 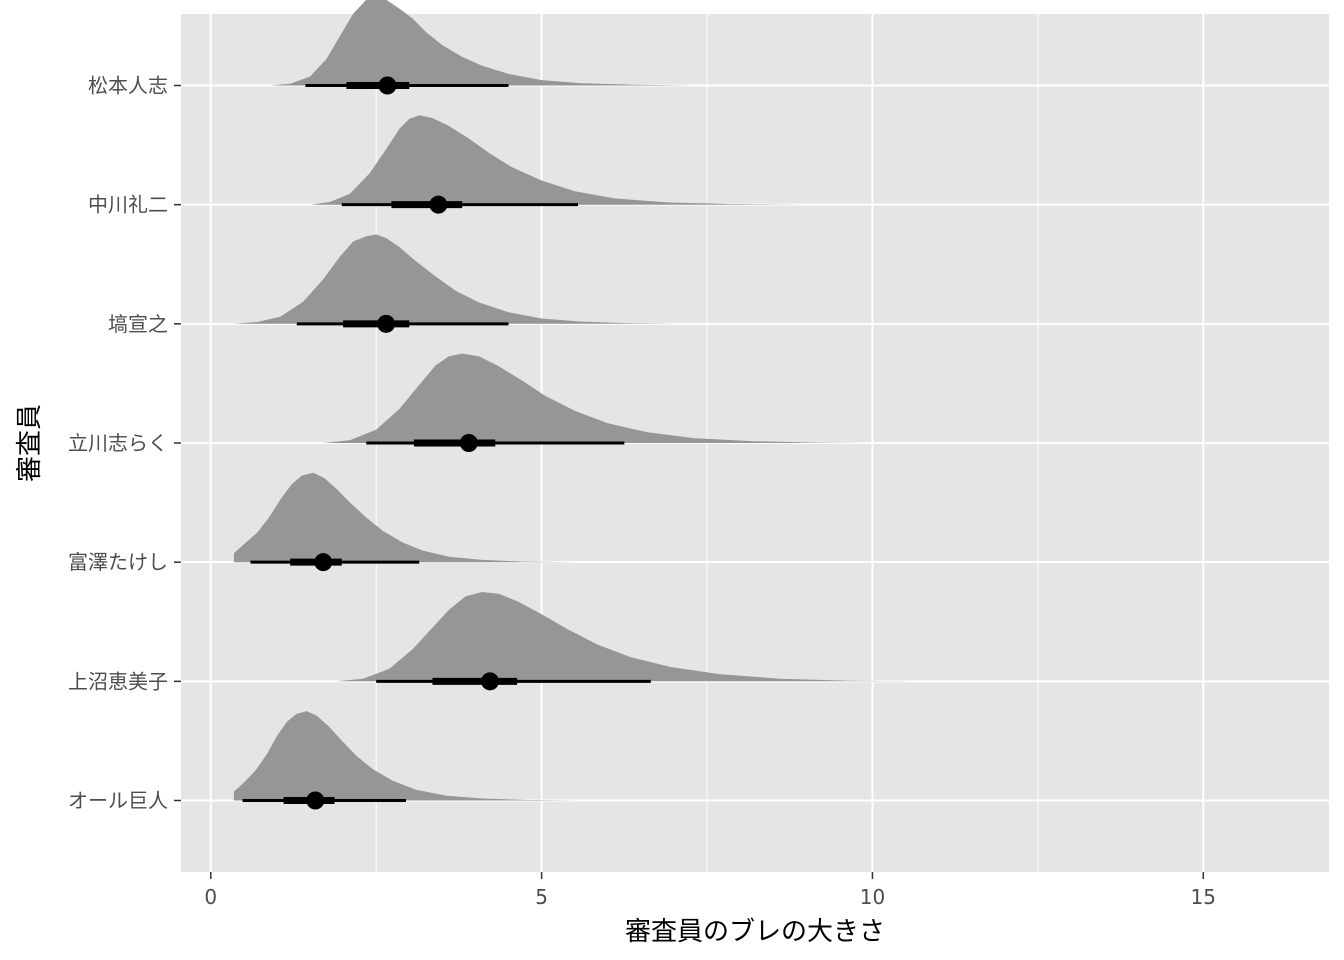 What do you see at coordinates (118, 562) in the screenshot?
I see `y-tick-label: 富澤たけし` at bounding box center [118, 562].